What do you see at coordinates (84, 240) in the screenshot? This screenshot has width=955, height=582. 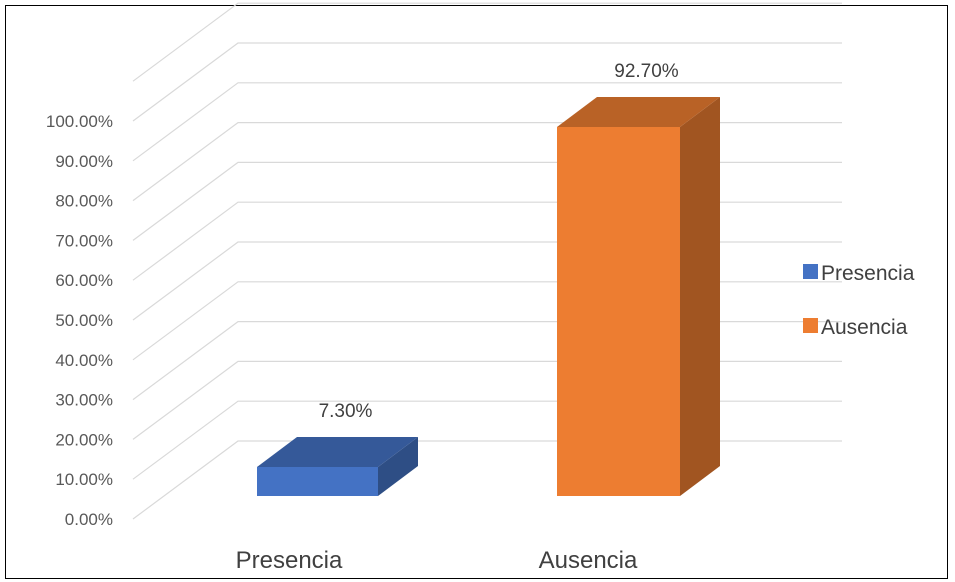 I see `y-tick-label: 70.00%` at bounding box center [84, 240].